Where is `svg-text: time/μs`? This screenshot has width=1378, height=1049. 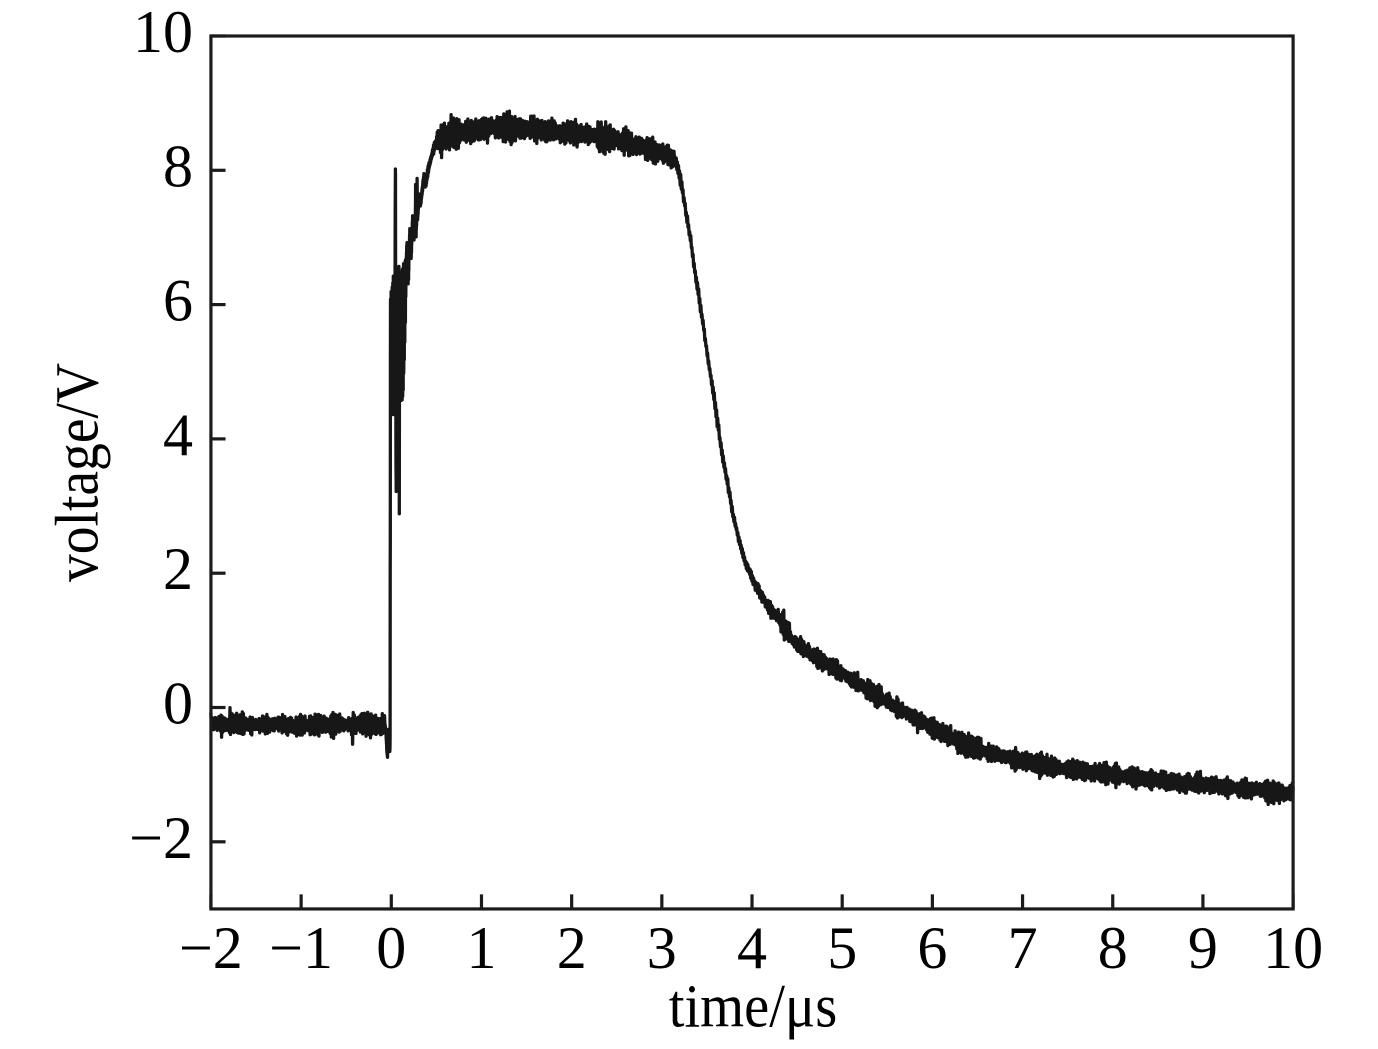
svg-text: time/μs is located at coordinates (753, 1007).